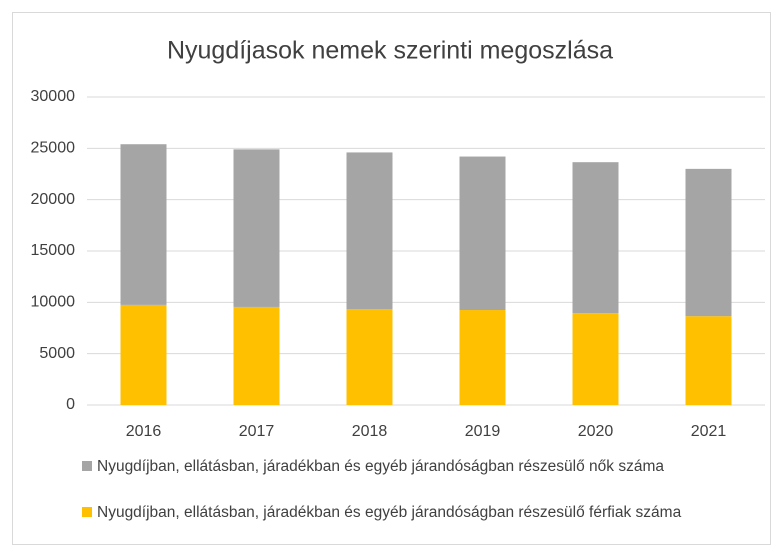  I want to click on y-tick-label: 15000, so click(53, 250).